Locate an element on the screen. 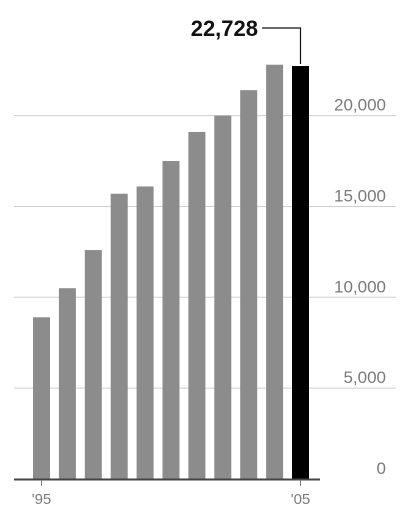 This screenshot has width=406, height=514. x-tick-label: '95 is located at coordinates (42, 499).